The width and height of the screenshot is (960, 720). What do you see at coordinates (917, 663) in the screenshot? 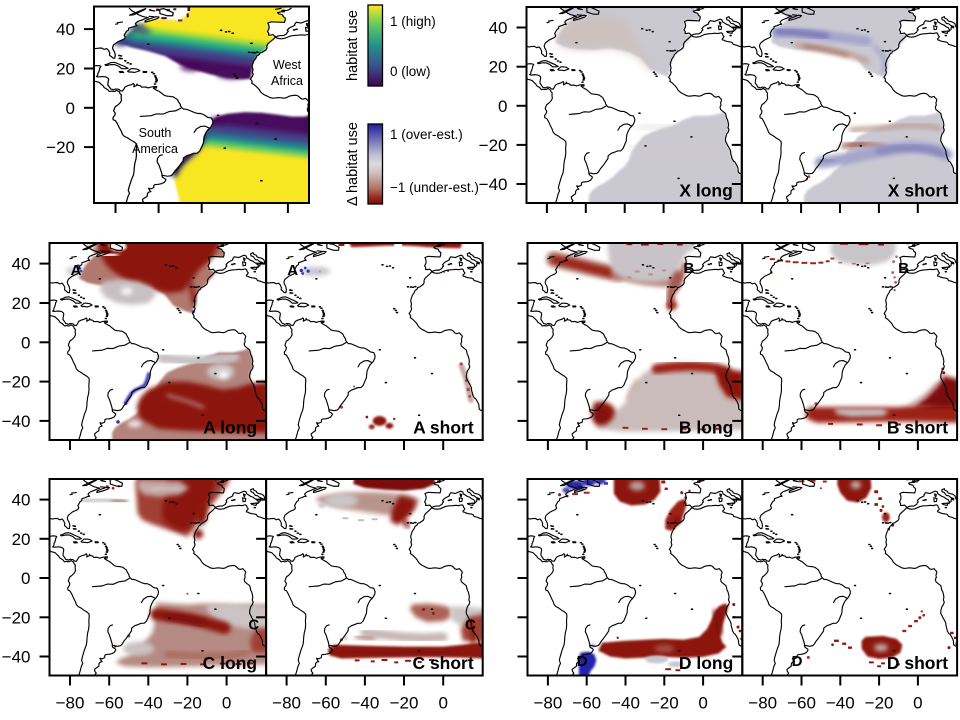
I see `svg-text: D short` at bounding box center [917, 663].